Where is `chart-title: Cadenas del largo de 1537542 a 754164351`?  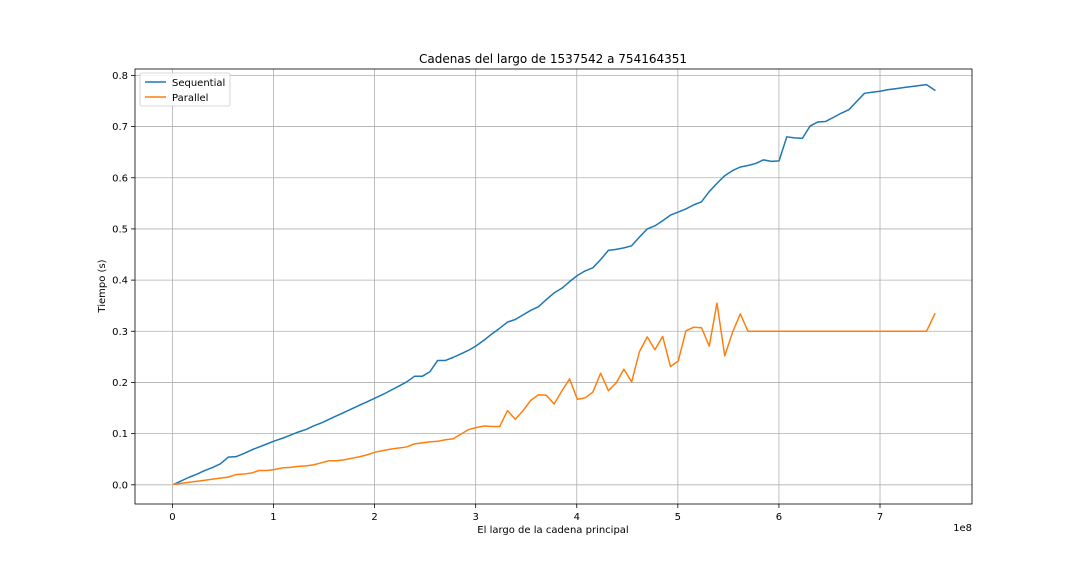 chart-title: Cadenas del largo de 1537542 a 754164351 is located at coordinates (553, 59).